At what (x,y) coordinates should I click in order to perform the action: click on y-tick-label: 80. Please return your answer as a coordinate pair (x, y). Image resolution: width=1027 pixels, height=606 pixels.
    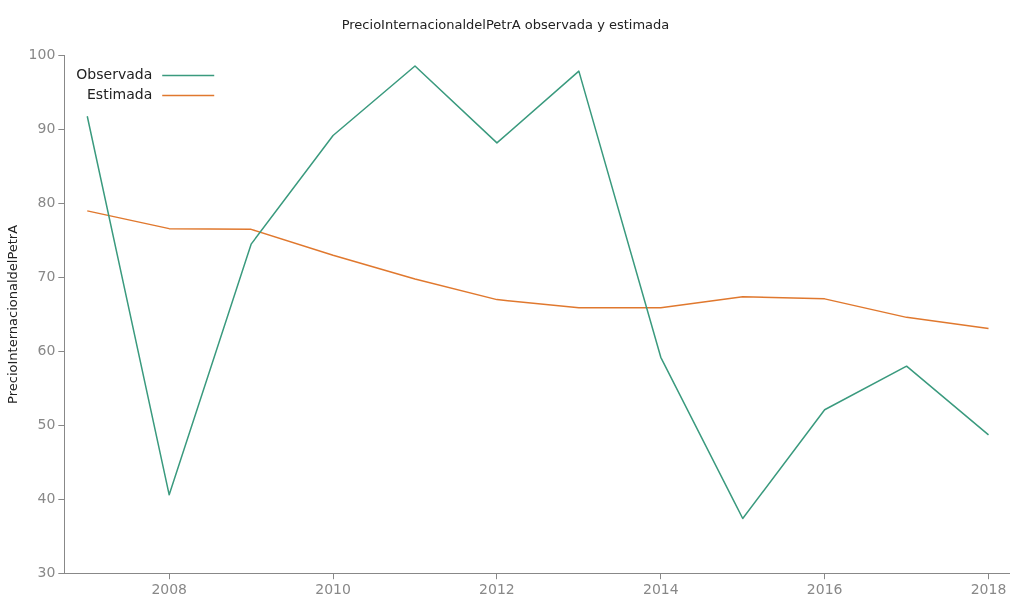
    Looking at the image, I should click on (46, 202).